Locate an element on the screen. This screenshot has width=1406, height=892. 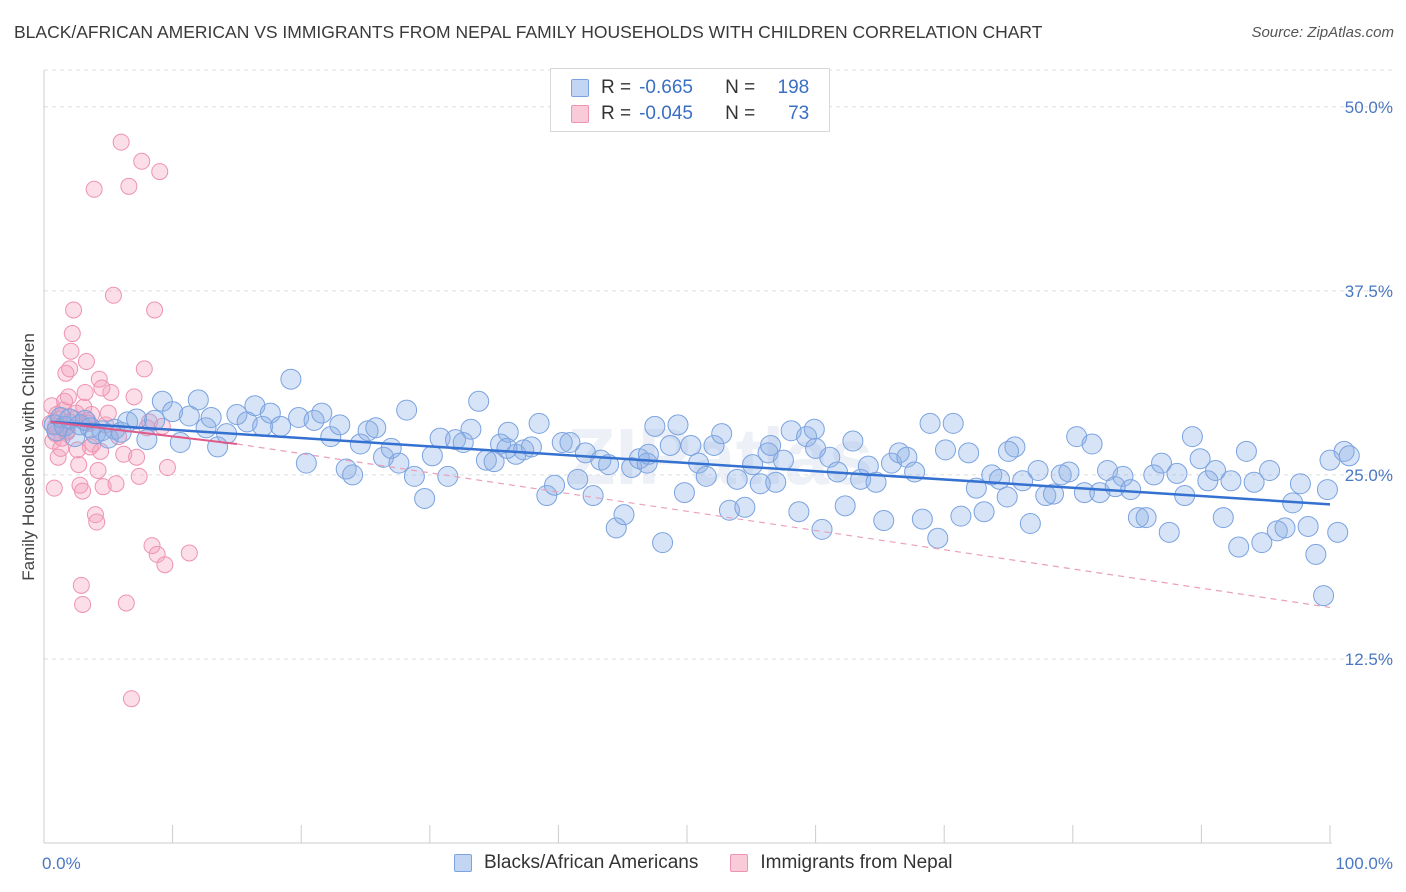
legend-label-black: Blacks/African Americans is located at coordinates (591, 862).